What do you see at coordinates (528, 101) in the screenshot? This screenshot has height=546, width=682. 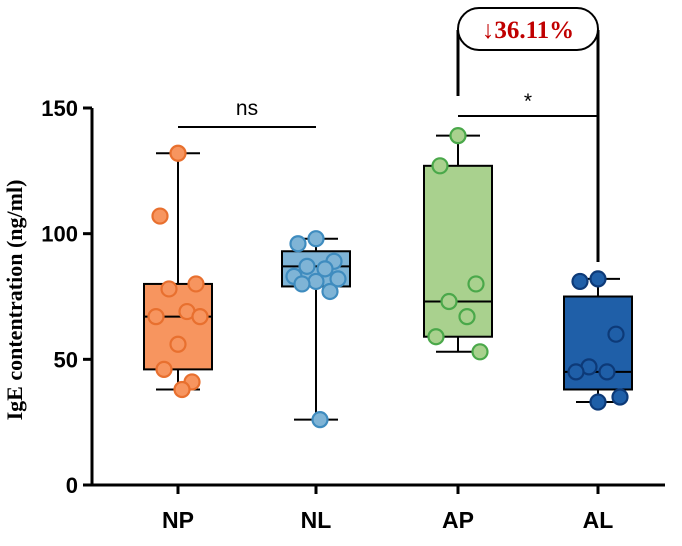 I see `comparison-label-1: *` at bounding box center [528, 101].